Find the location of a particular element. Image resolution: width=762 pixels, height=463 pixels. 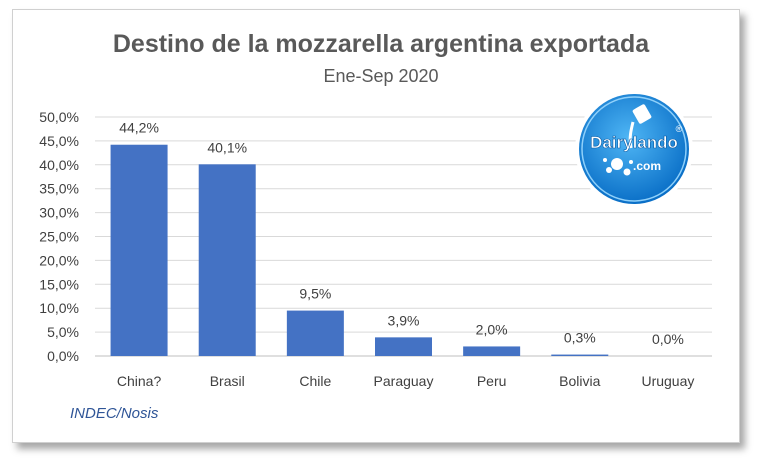

bar-china is located at coordinates (139, 250).